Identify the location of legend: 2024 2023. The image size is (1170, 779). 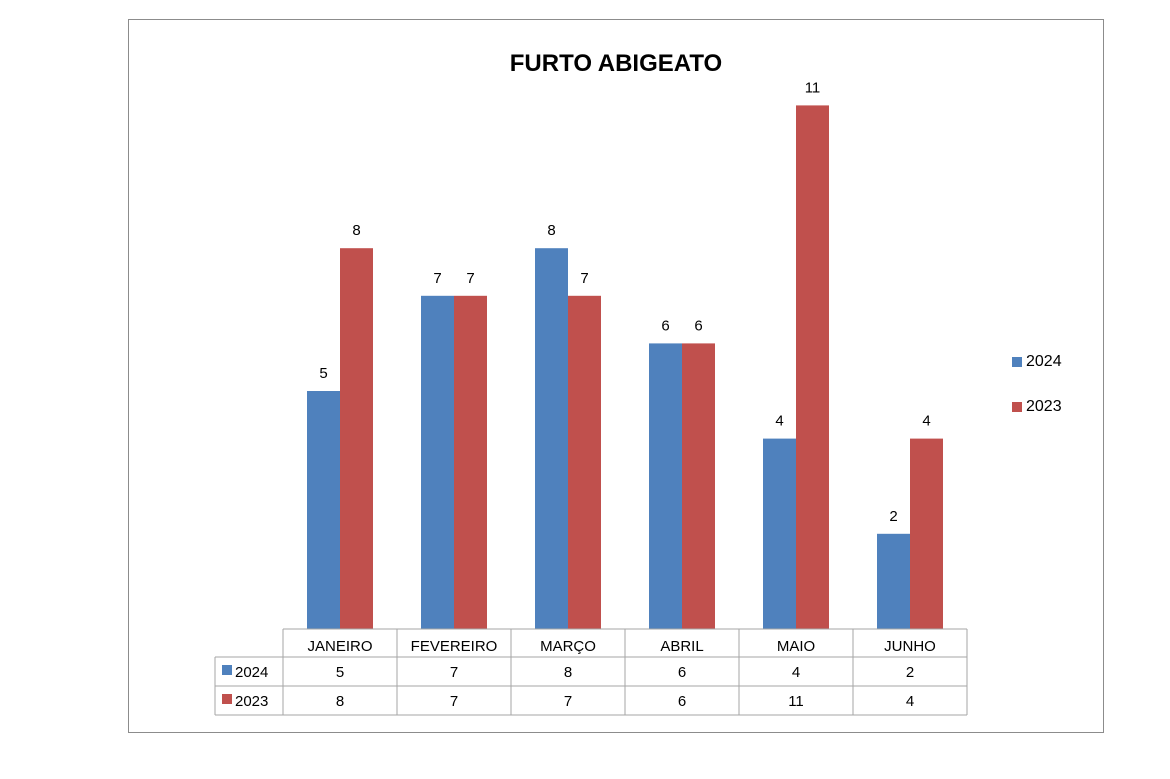
(1037, 395).